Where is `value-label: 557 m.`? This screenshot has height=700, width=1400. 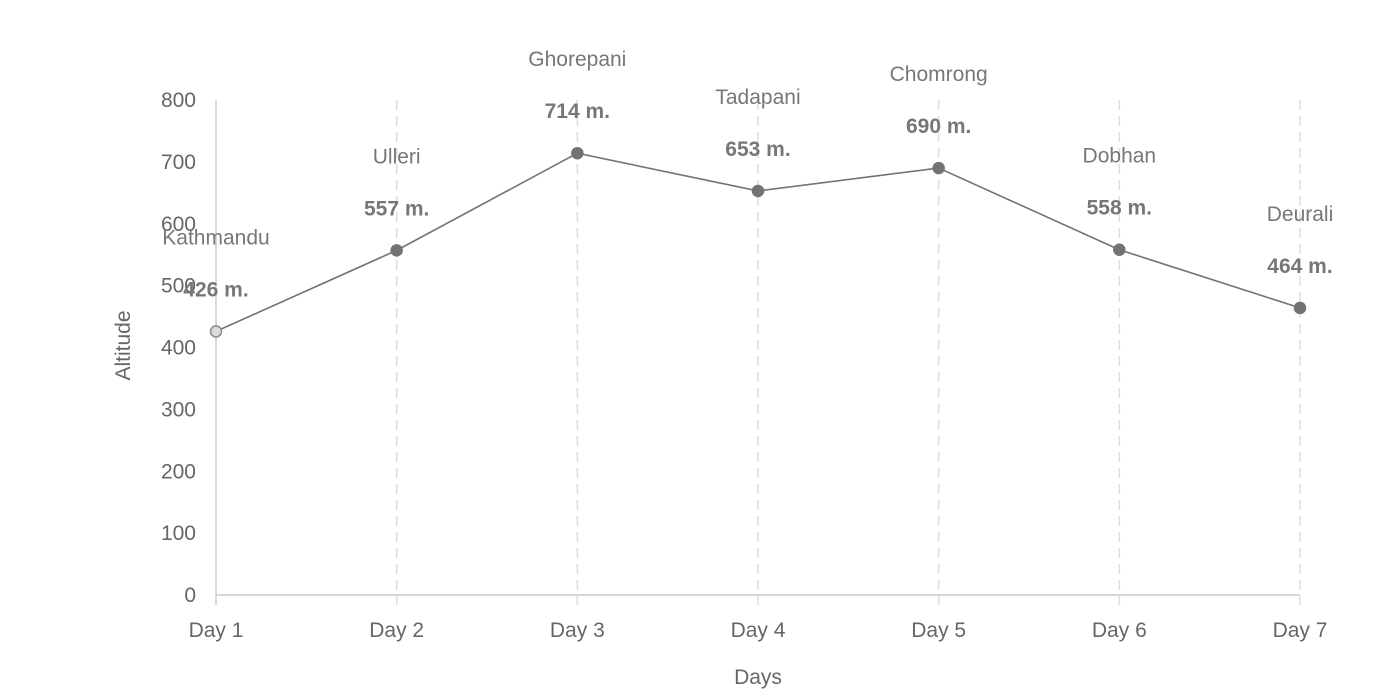 value-label: 557 m. is located at coordinates (396, 208).